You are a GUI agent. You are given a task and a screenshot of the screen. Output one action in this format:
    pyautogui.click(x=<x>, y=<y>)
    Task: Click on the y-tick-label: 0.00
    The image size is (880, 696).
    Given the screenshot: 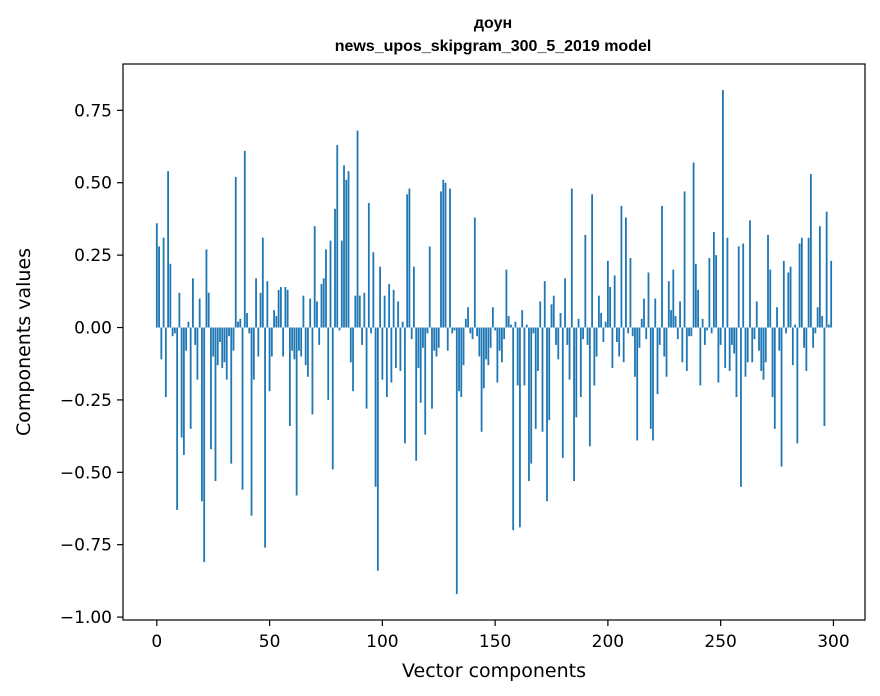 What is the action you would take?
    pyautogui.click(x=93, y=329)
    